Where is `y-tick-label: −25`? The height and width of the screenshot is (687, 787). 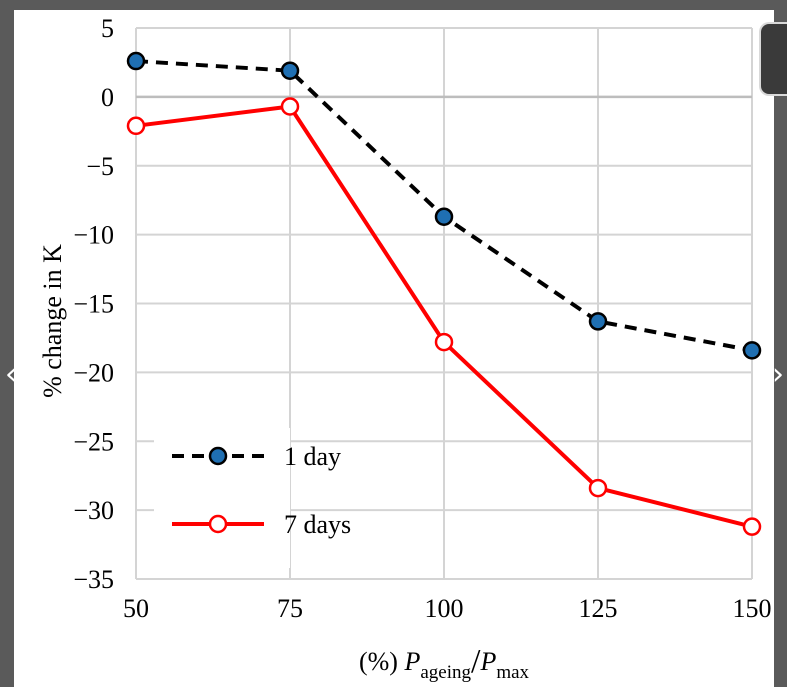 y-tick-label: −25 is located at coordinates (93, 441).